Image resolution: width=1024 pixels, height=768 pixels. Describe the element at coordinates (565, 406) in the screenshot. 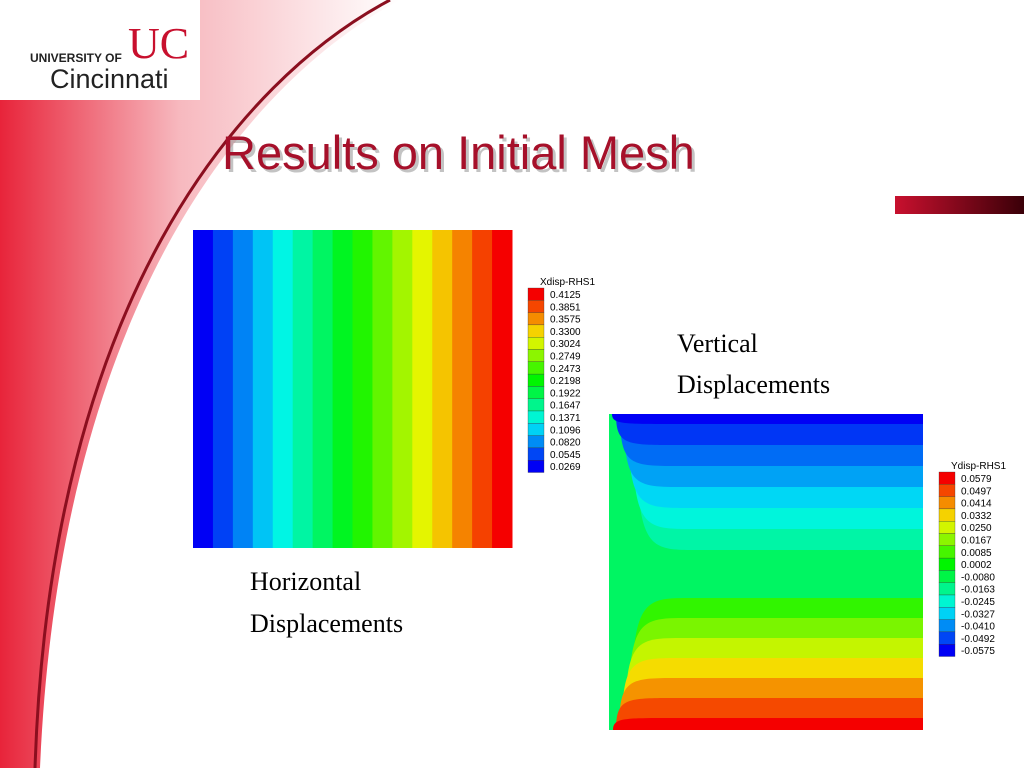

I see `legend-label: 0.1647` at that location.